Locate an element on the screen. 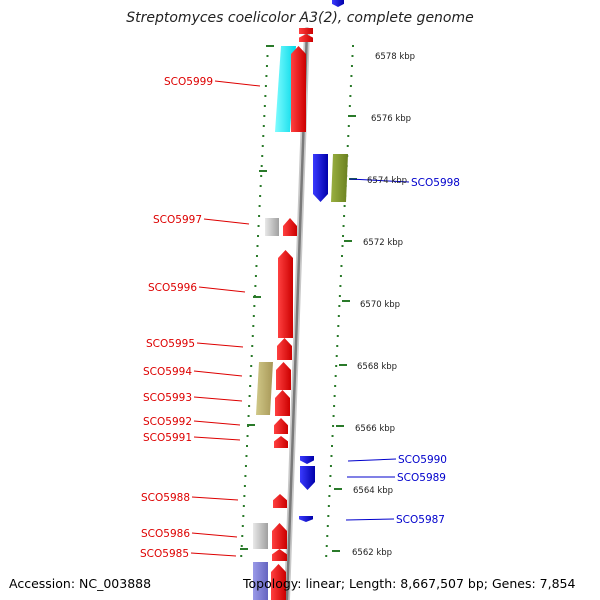 This screenshot has width=600, height=600. gene-label-sco5990: SCO5990 is located at coordinates (422, 460).